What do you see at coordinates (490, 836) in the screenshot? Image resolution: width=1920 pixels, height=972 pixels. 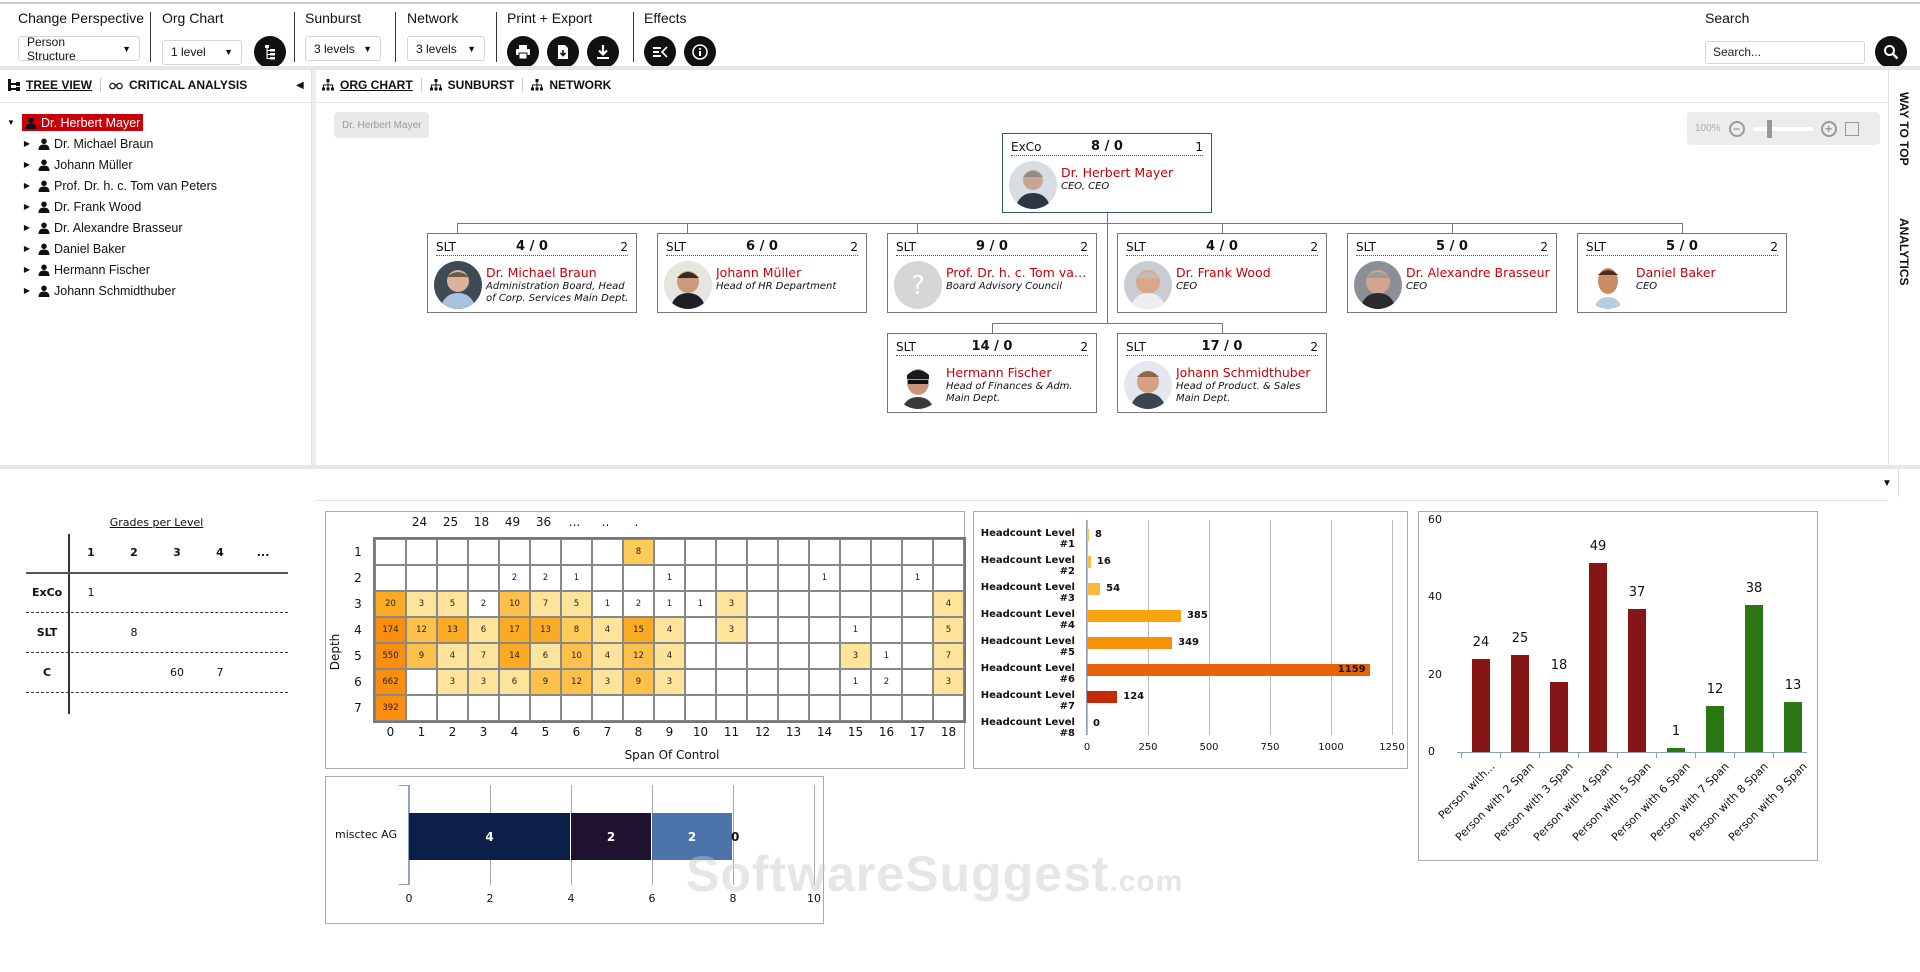 I see `stacked-segment: 4` at bounding box center [490, 836].